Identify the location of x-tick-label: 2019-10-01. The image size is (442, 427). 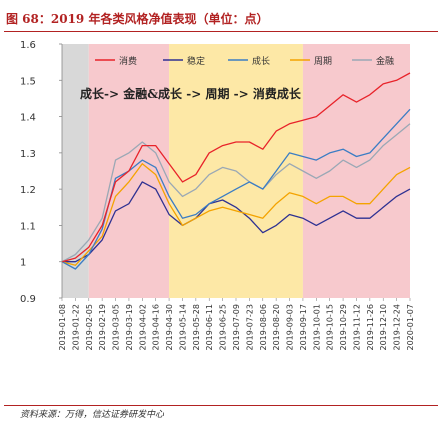
(316, 327).